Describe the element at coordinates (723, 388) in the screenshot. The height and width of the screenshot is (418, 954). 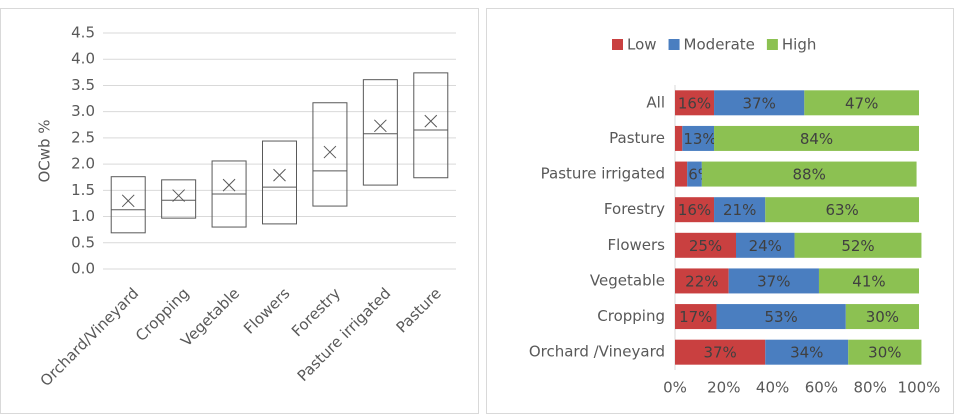
I see `x-tick-label: 20%` at that location.